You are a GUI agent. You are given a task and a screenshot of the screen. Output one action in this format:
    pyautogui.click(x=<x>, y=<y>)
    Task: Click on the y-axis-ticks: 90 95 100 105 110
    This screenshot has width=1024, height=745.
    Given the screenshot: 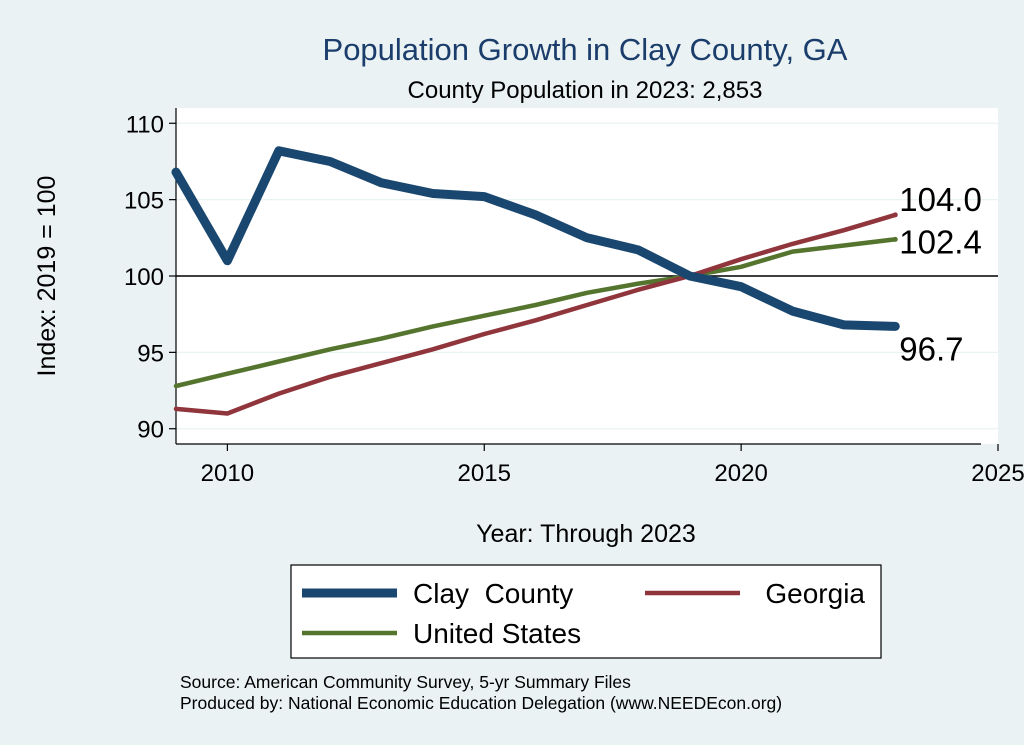 What is the action you would take?
    pyautogui.click(x=150, y=277)
    